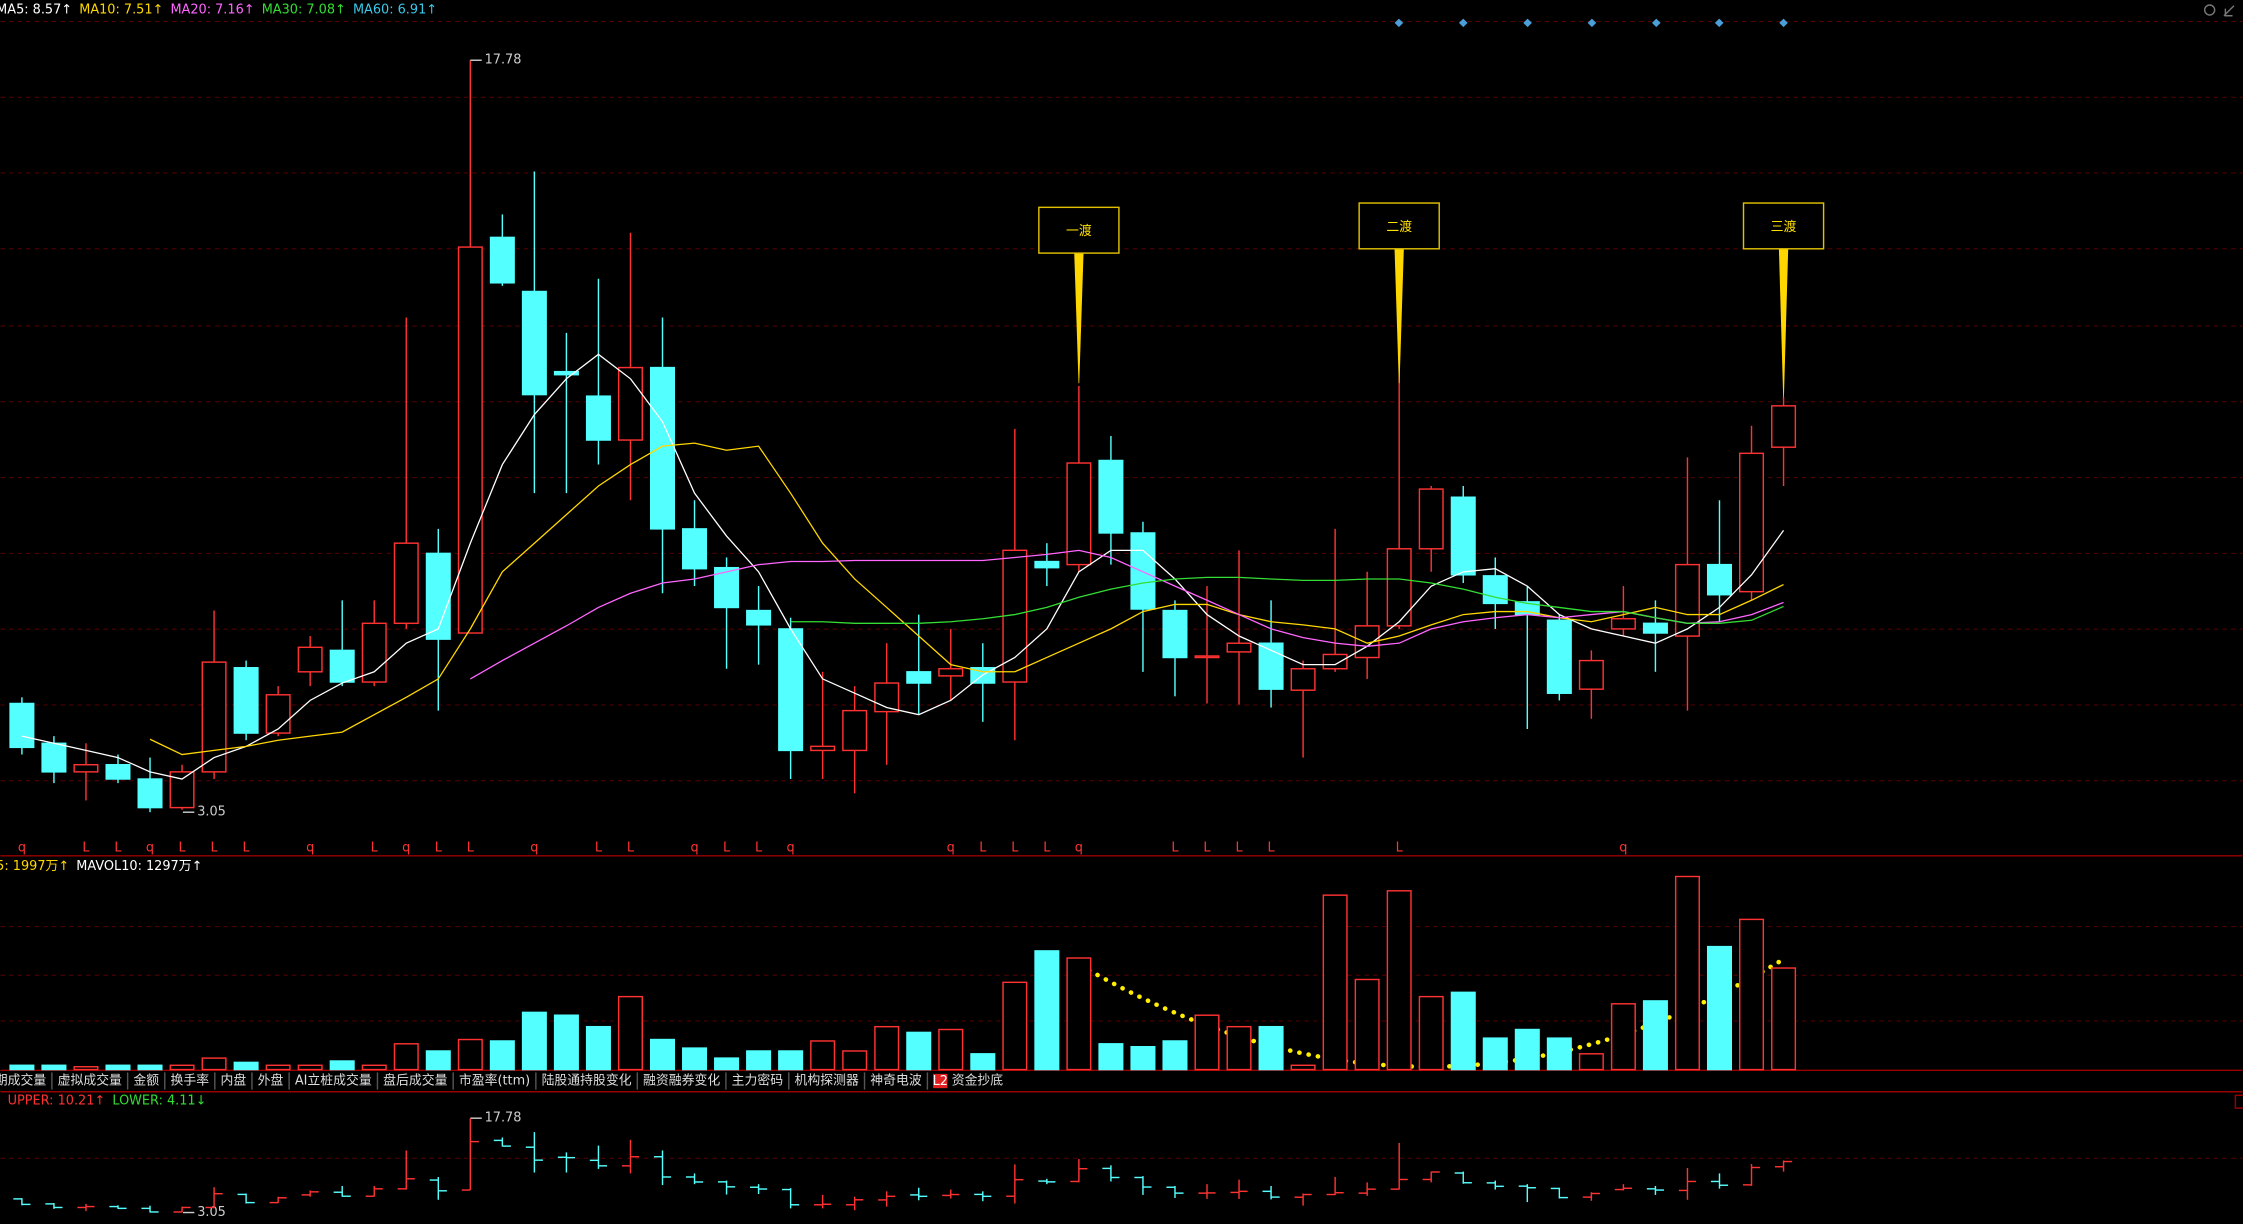 The width and height of the screenshot is (2243, 1224). What do you see at coordinates (23, 1081) in the screenshot?
I see `toolbar-tab: 期成交量` at bounding box center [23, 1081].